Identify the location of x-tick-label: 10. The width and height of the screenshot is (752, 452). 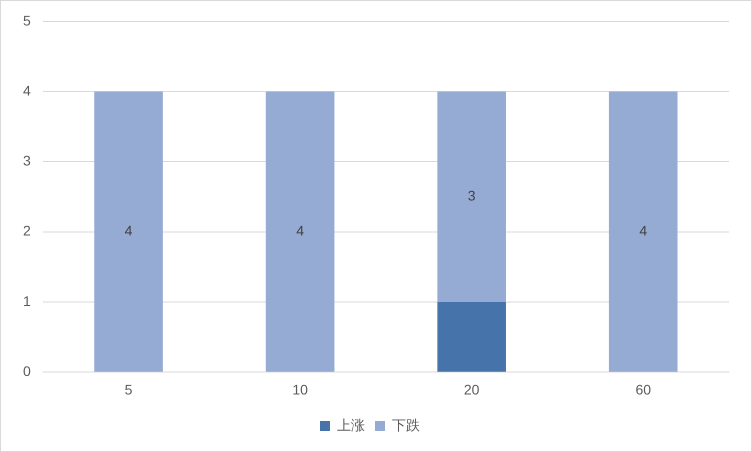
(300, 389).